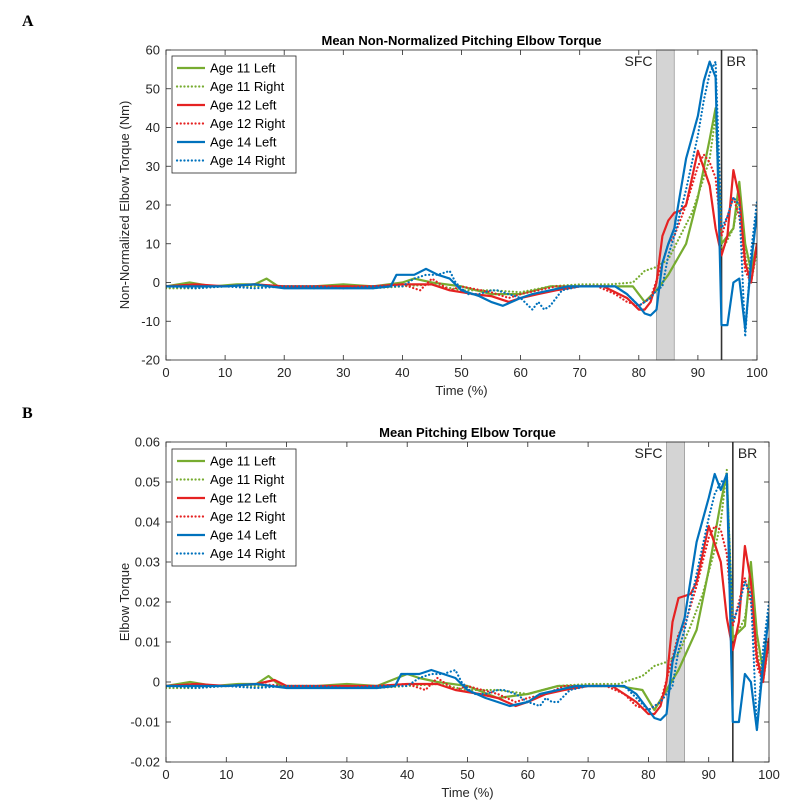 The height and width of the screenshot is (808, 802). What do you see at coordinates (28, 21) in the screenshot?
I see `panel-label-a: A` at bounding box center [28, 21].